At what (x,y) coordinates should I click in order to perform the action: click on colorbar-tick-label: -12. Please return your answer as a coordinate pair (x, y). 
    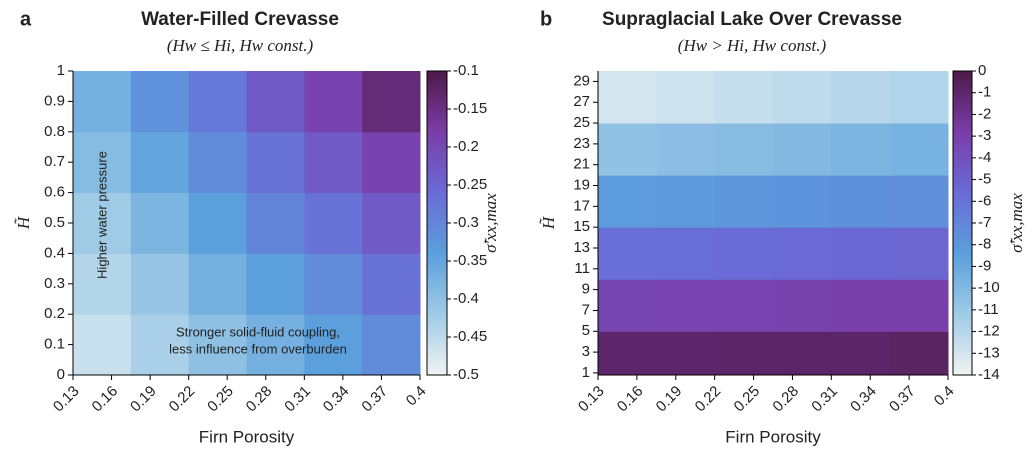
    Looking at the image, I should click on (989, 331).